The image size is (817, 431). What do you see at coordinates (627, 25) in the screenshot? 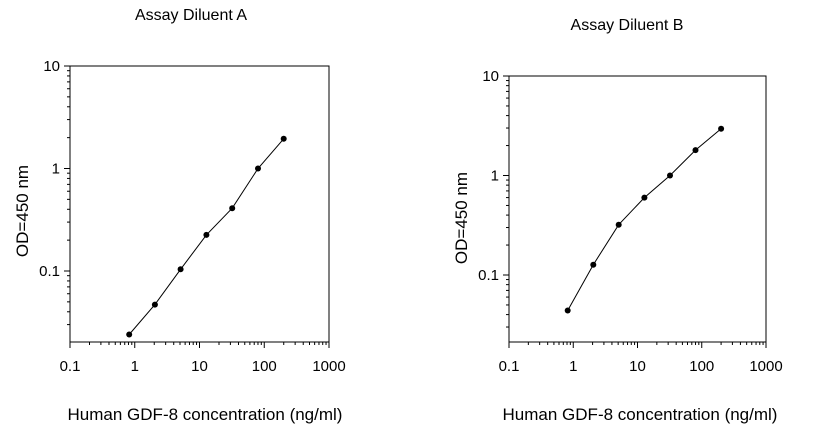
I see `chart-title: Assay Diluent B` at bounding box center [627, 25].